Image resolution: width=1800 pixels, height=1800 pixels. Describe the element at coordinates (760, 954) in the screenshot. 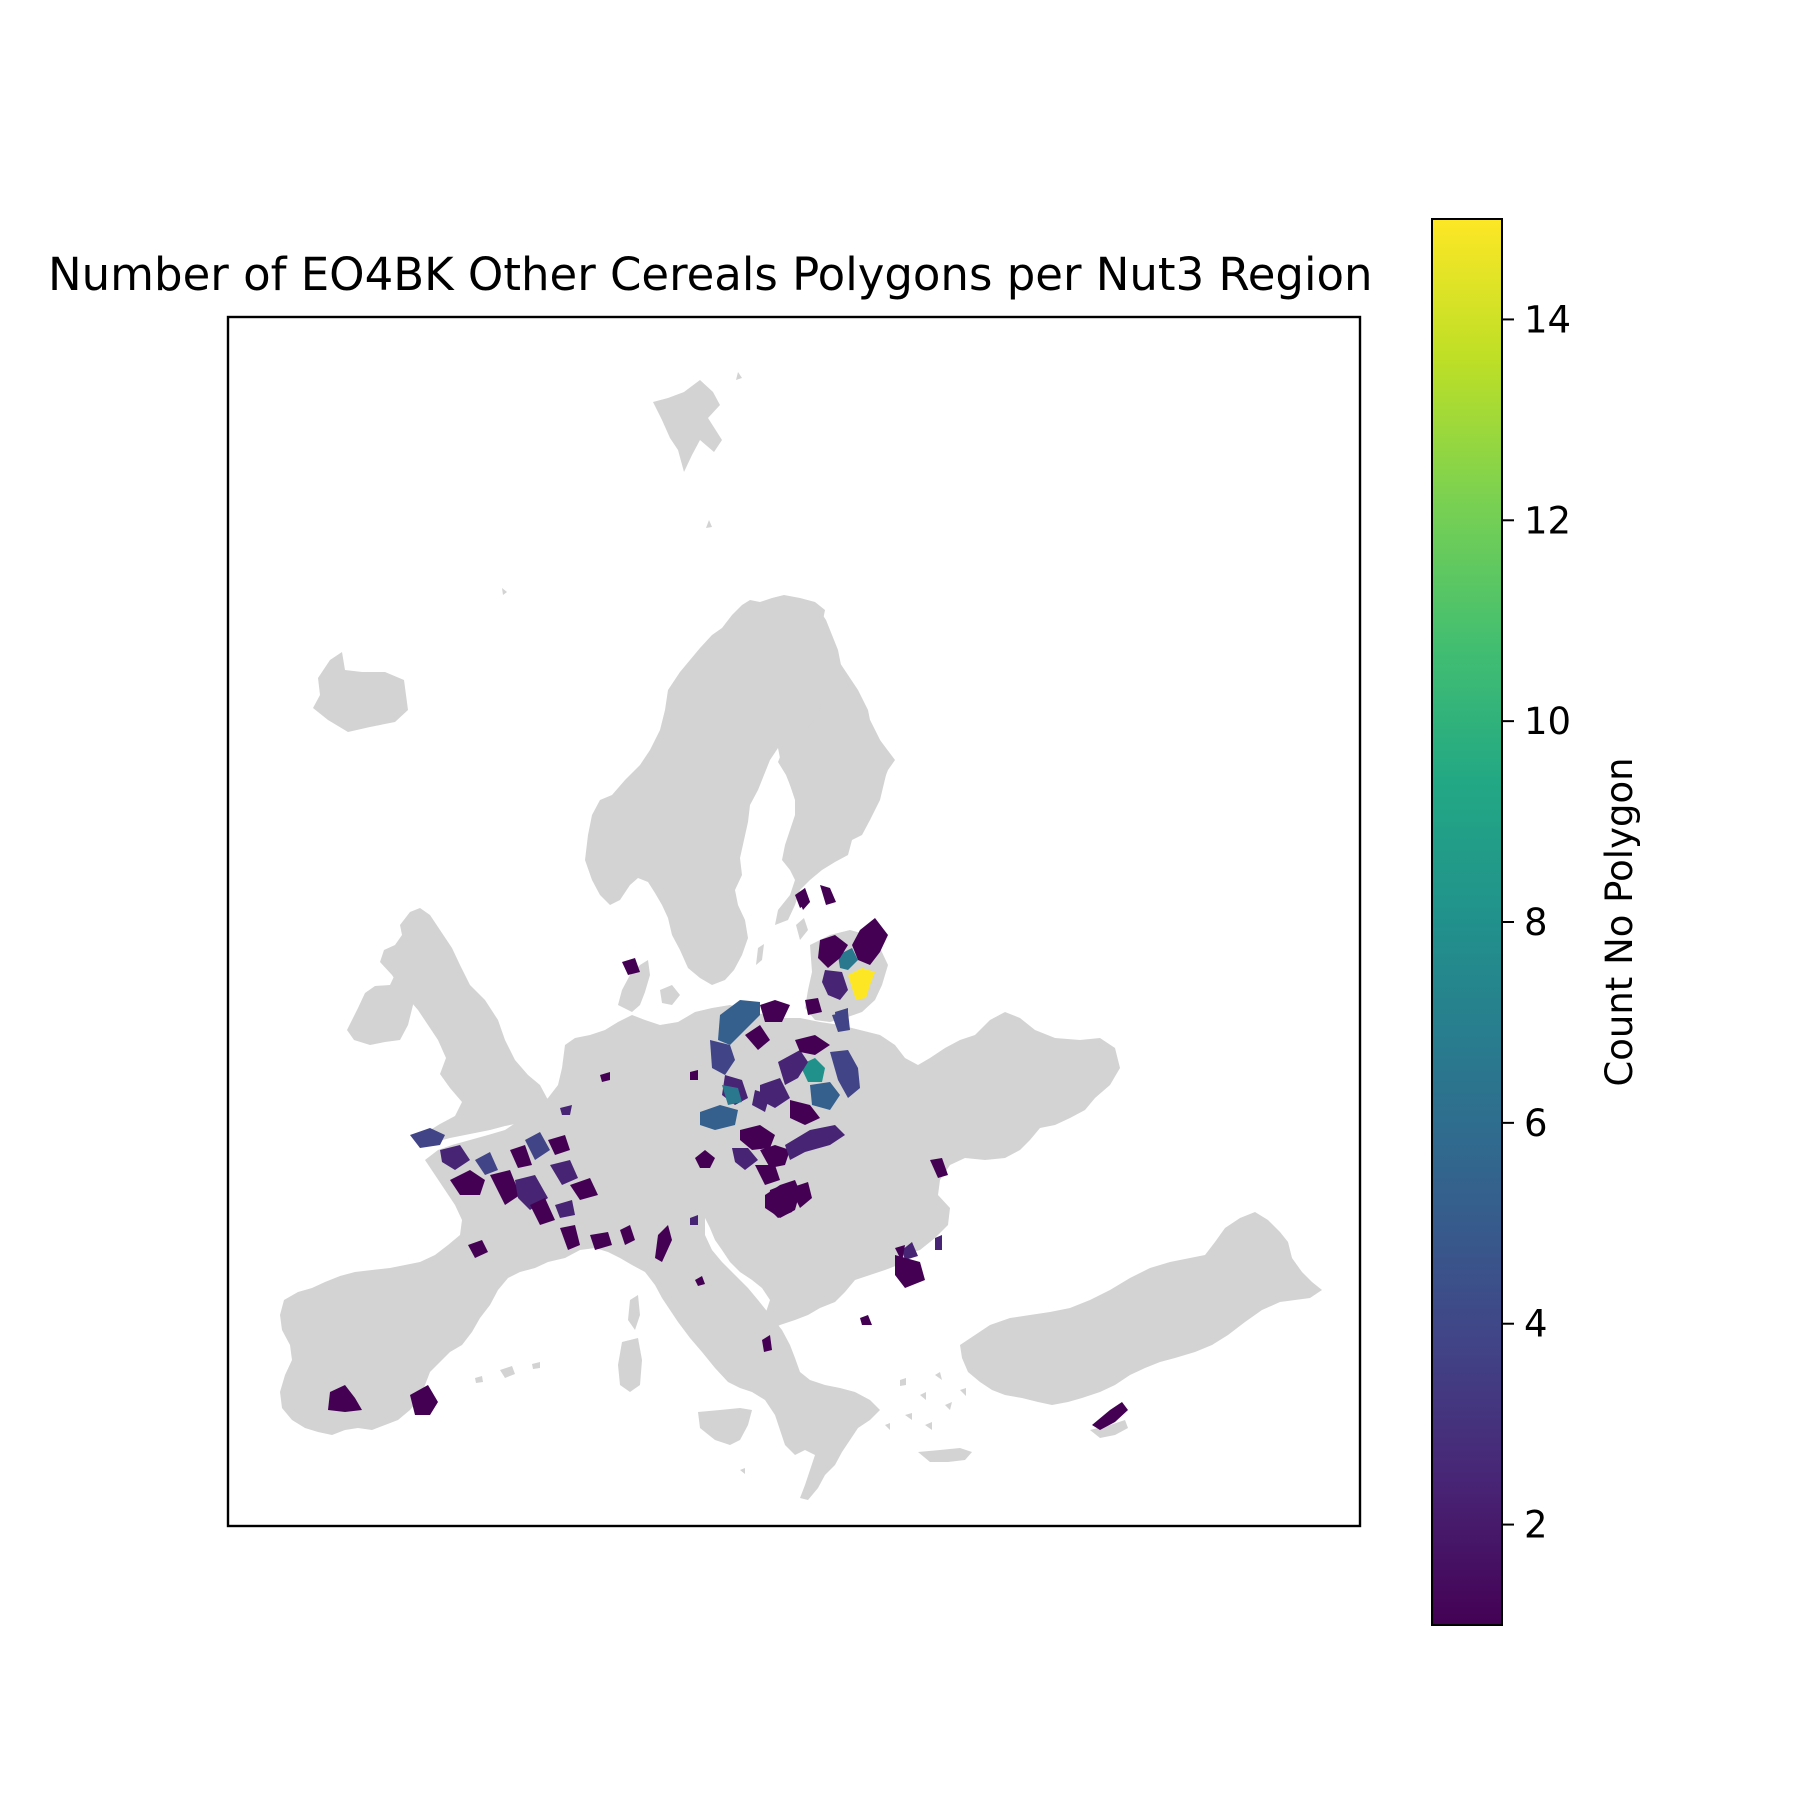

I see `land-oland` at that location.